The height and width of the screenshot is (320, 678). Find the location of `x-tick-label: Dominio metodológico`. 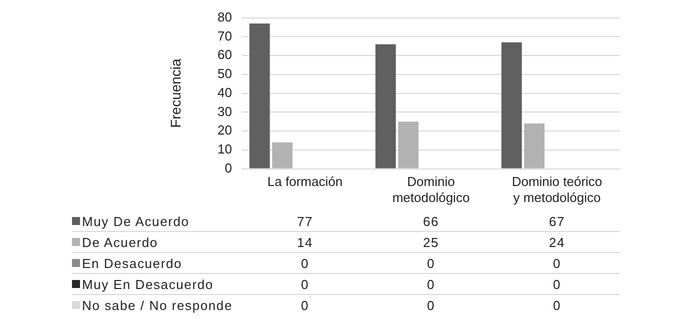

x-tick-label: Dominio metodológico is located at coordinates (431, 189).